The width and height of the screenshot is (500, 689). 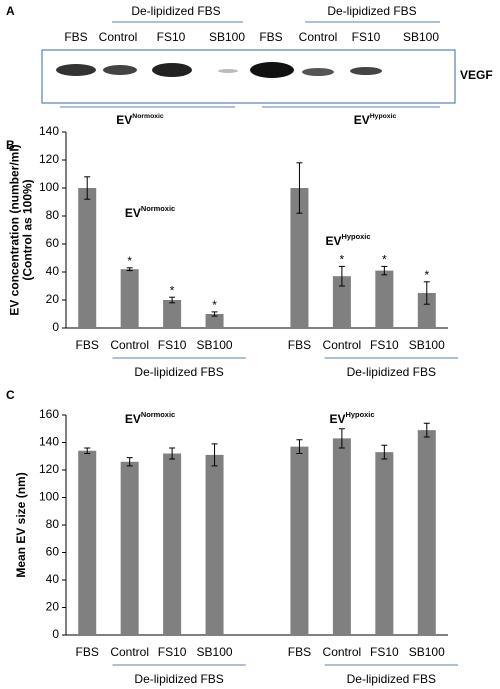 I want to click on lane-label: Control, so click(x=318, y=37).